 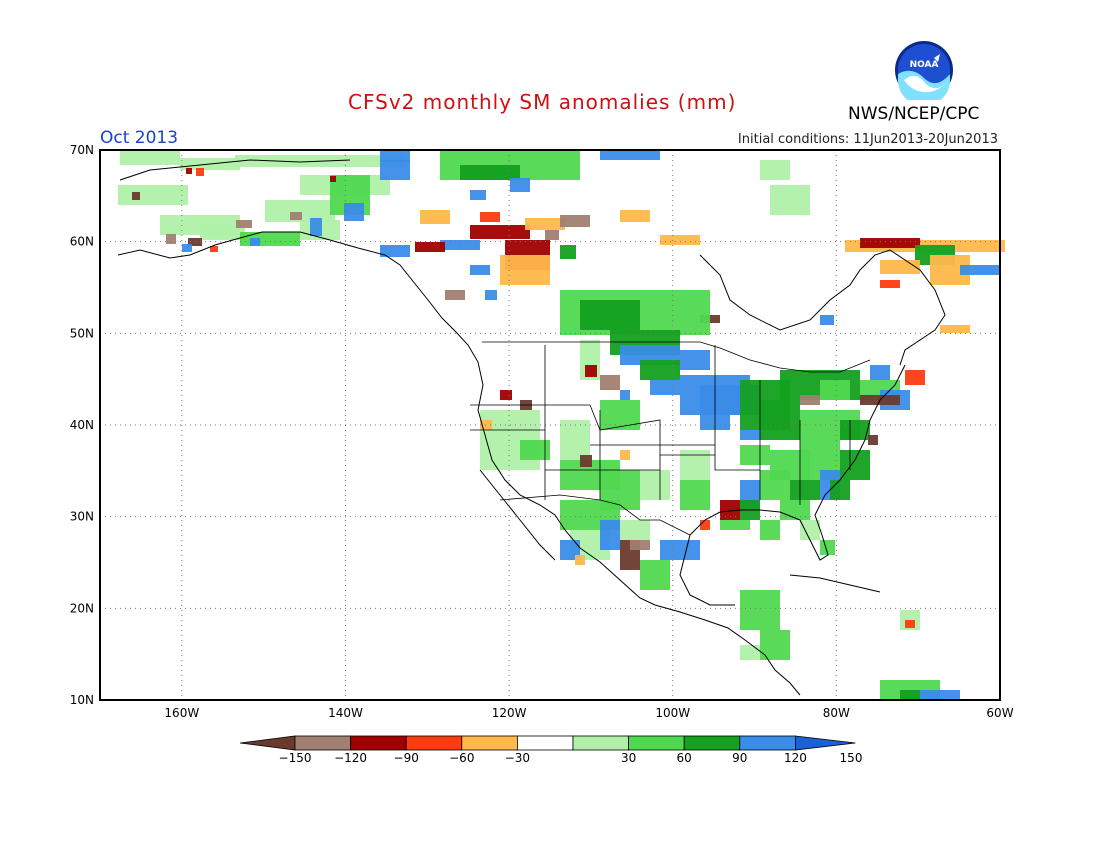 I want to click on colorbar-label: −120, so click(x=350, y=758).